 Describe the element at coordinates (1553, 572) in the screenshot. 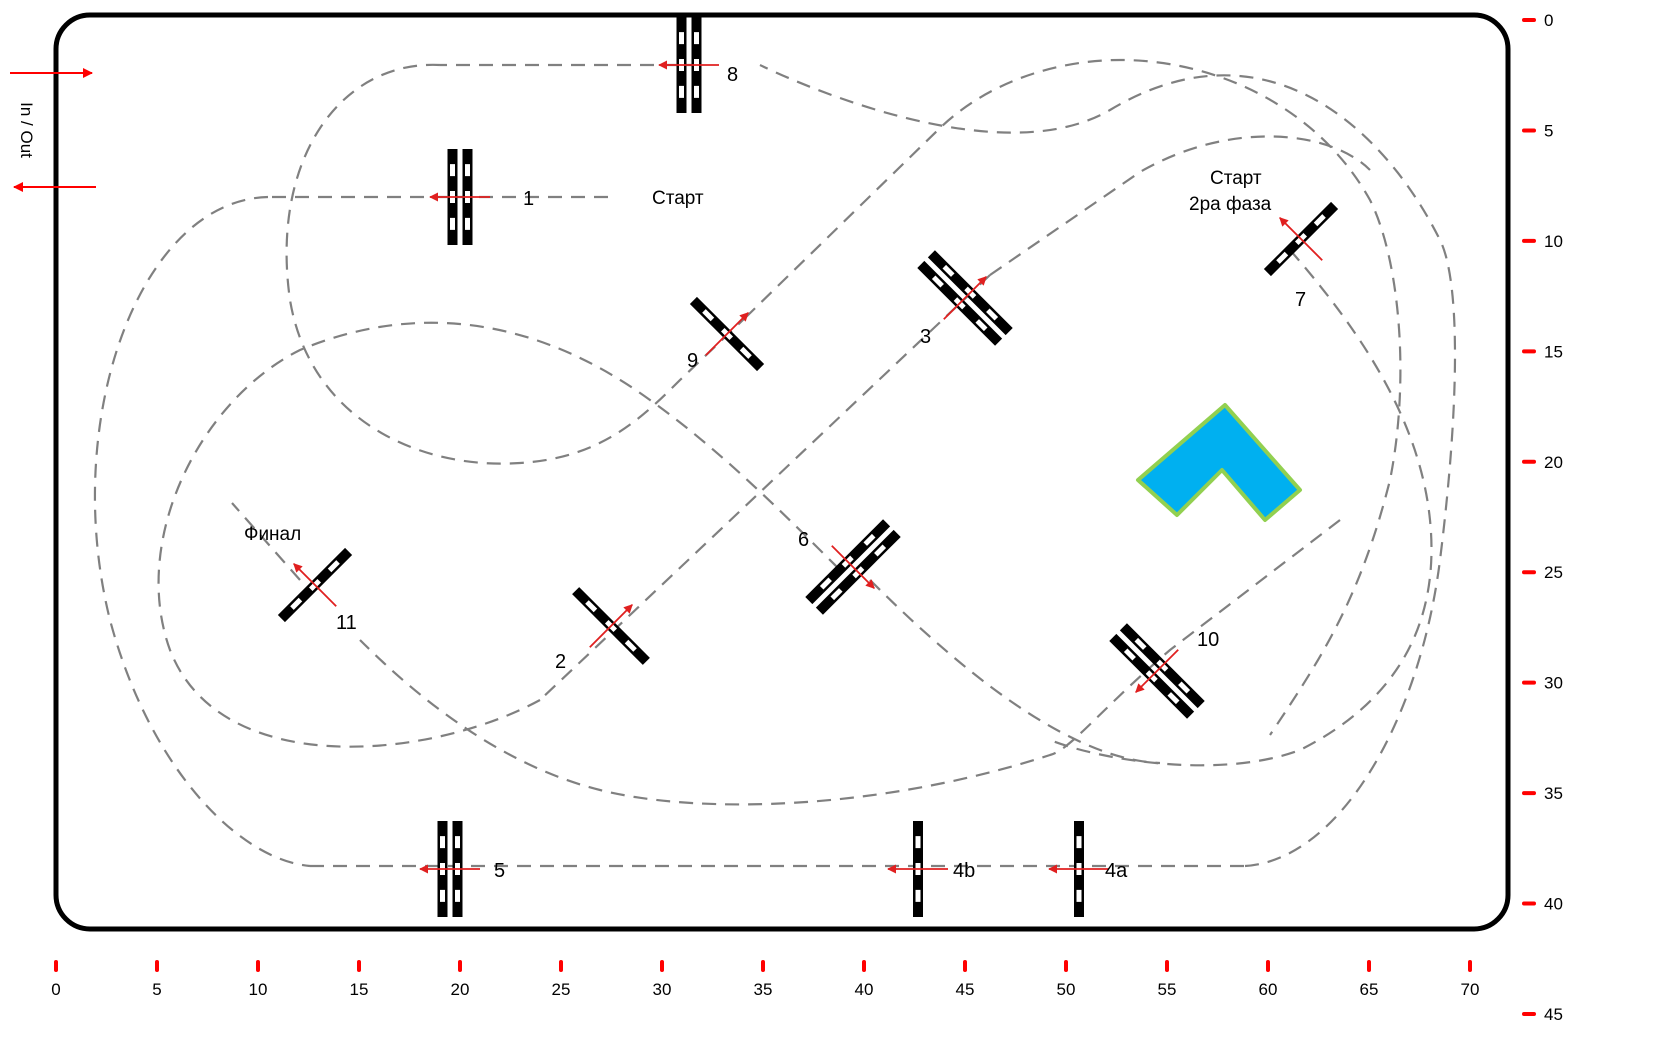

I see `y-tick-label: 25` at that location.